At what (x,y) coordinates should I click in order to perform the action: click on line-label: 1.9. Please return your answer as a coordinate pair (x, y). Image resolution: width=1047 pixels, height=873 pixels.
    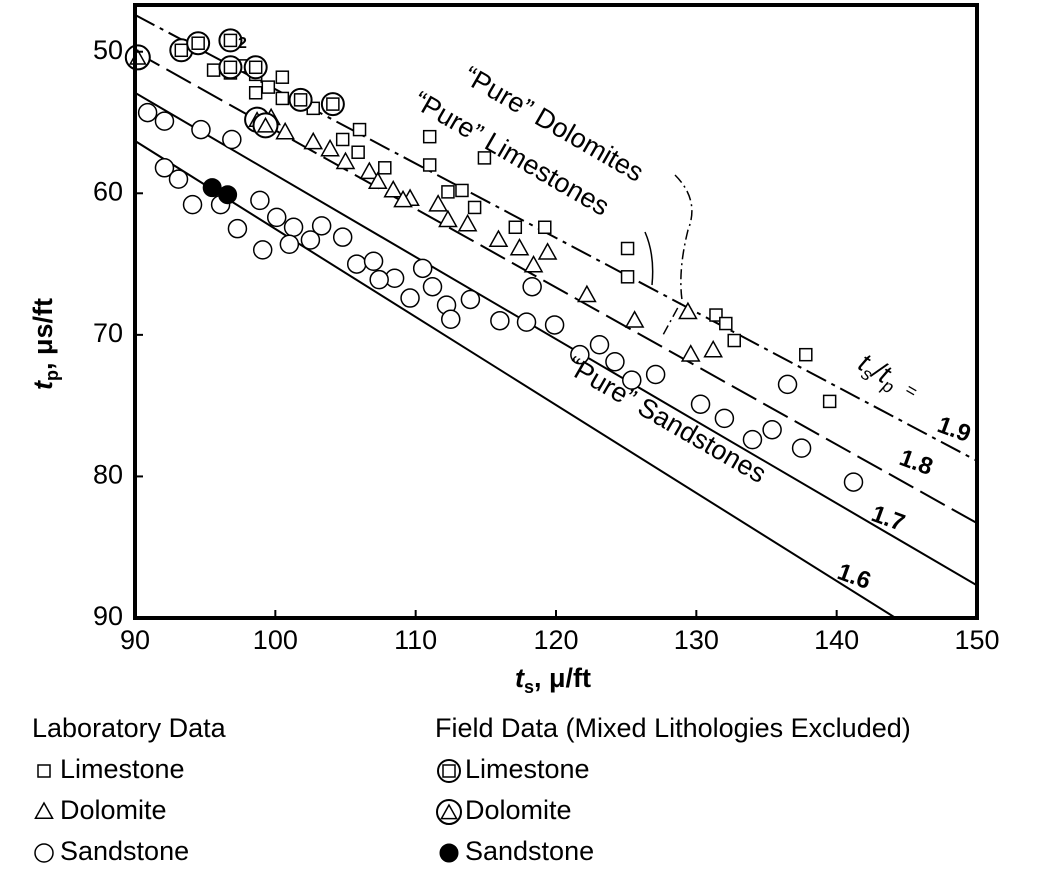
    Looking at the image, I should click on (954, 429).